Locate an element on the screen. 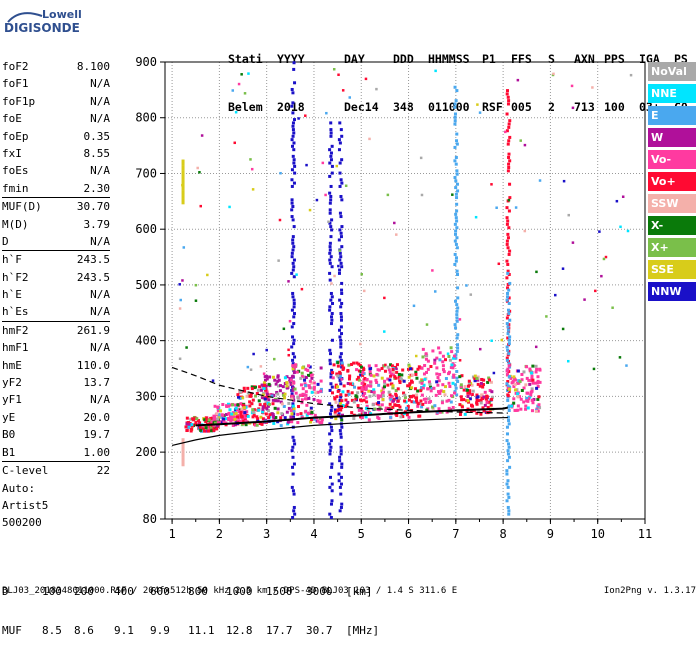 The height and width of the screenshot is (650, 700). param-name: h`F is located at coordinates (12, 260).